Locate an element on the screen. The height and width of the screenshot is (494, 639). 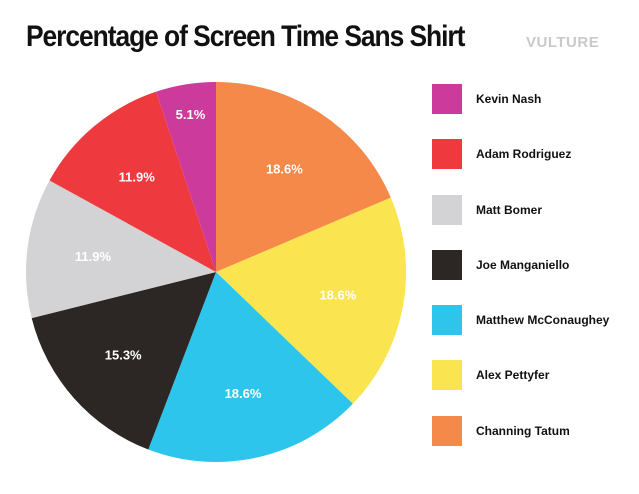
legend-item: Adam Rodriguez is located at coordinates (532, 166).